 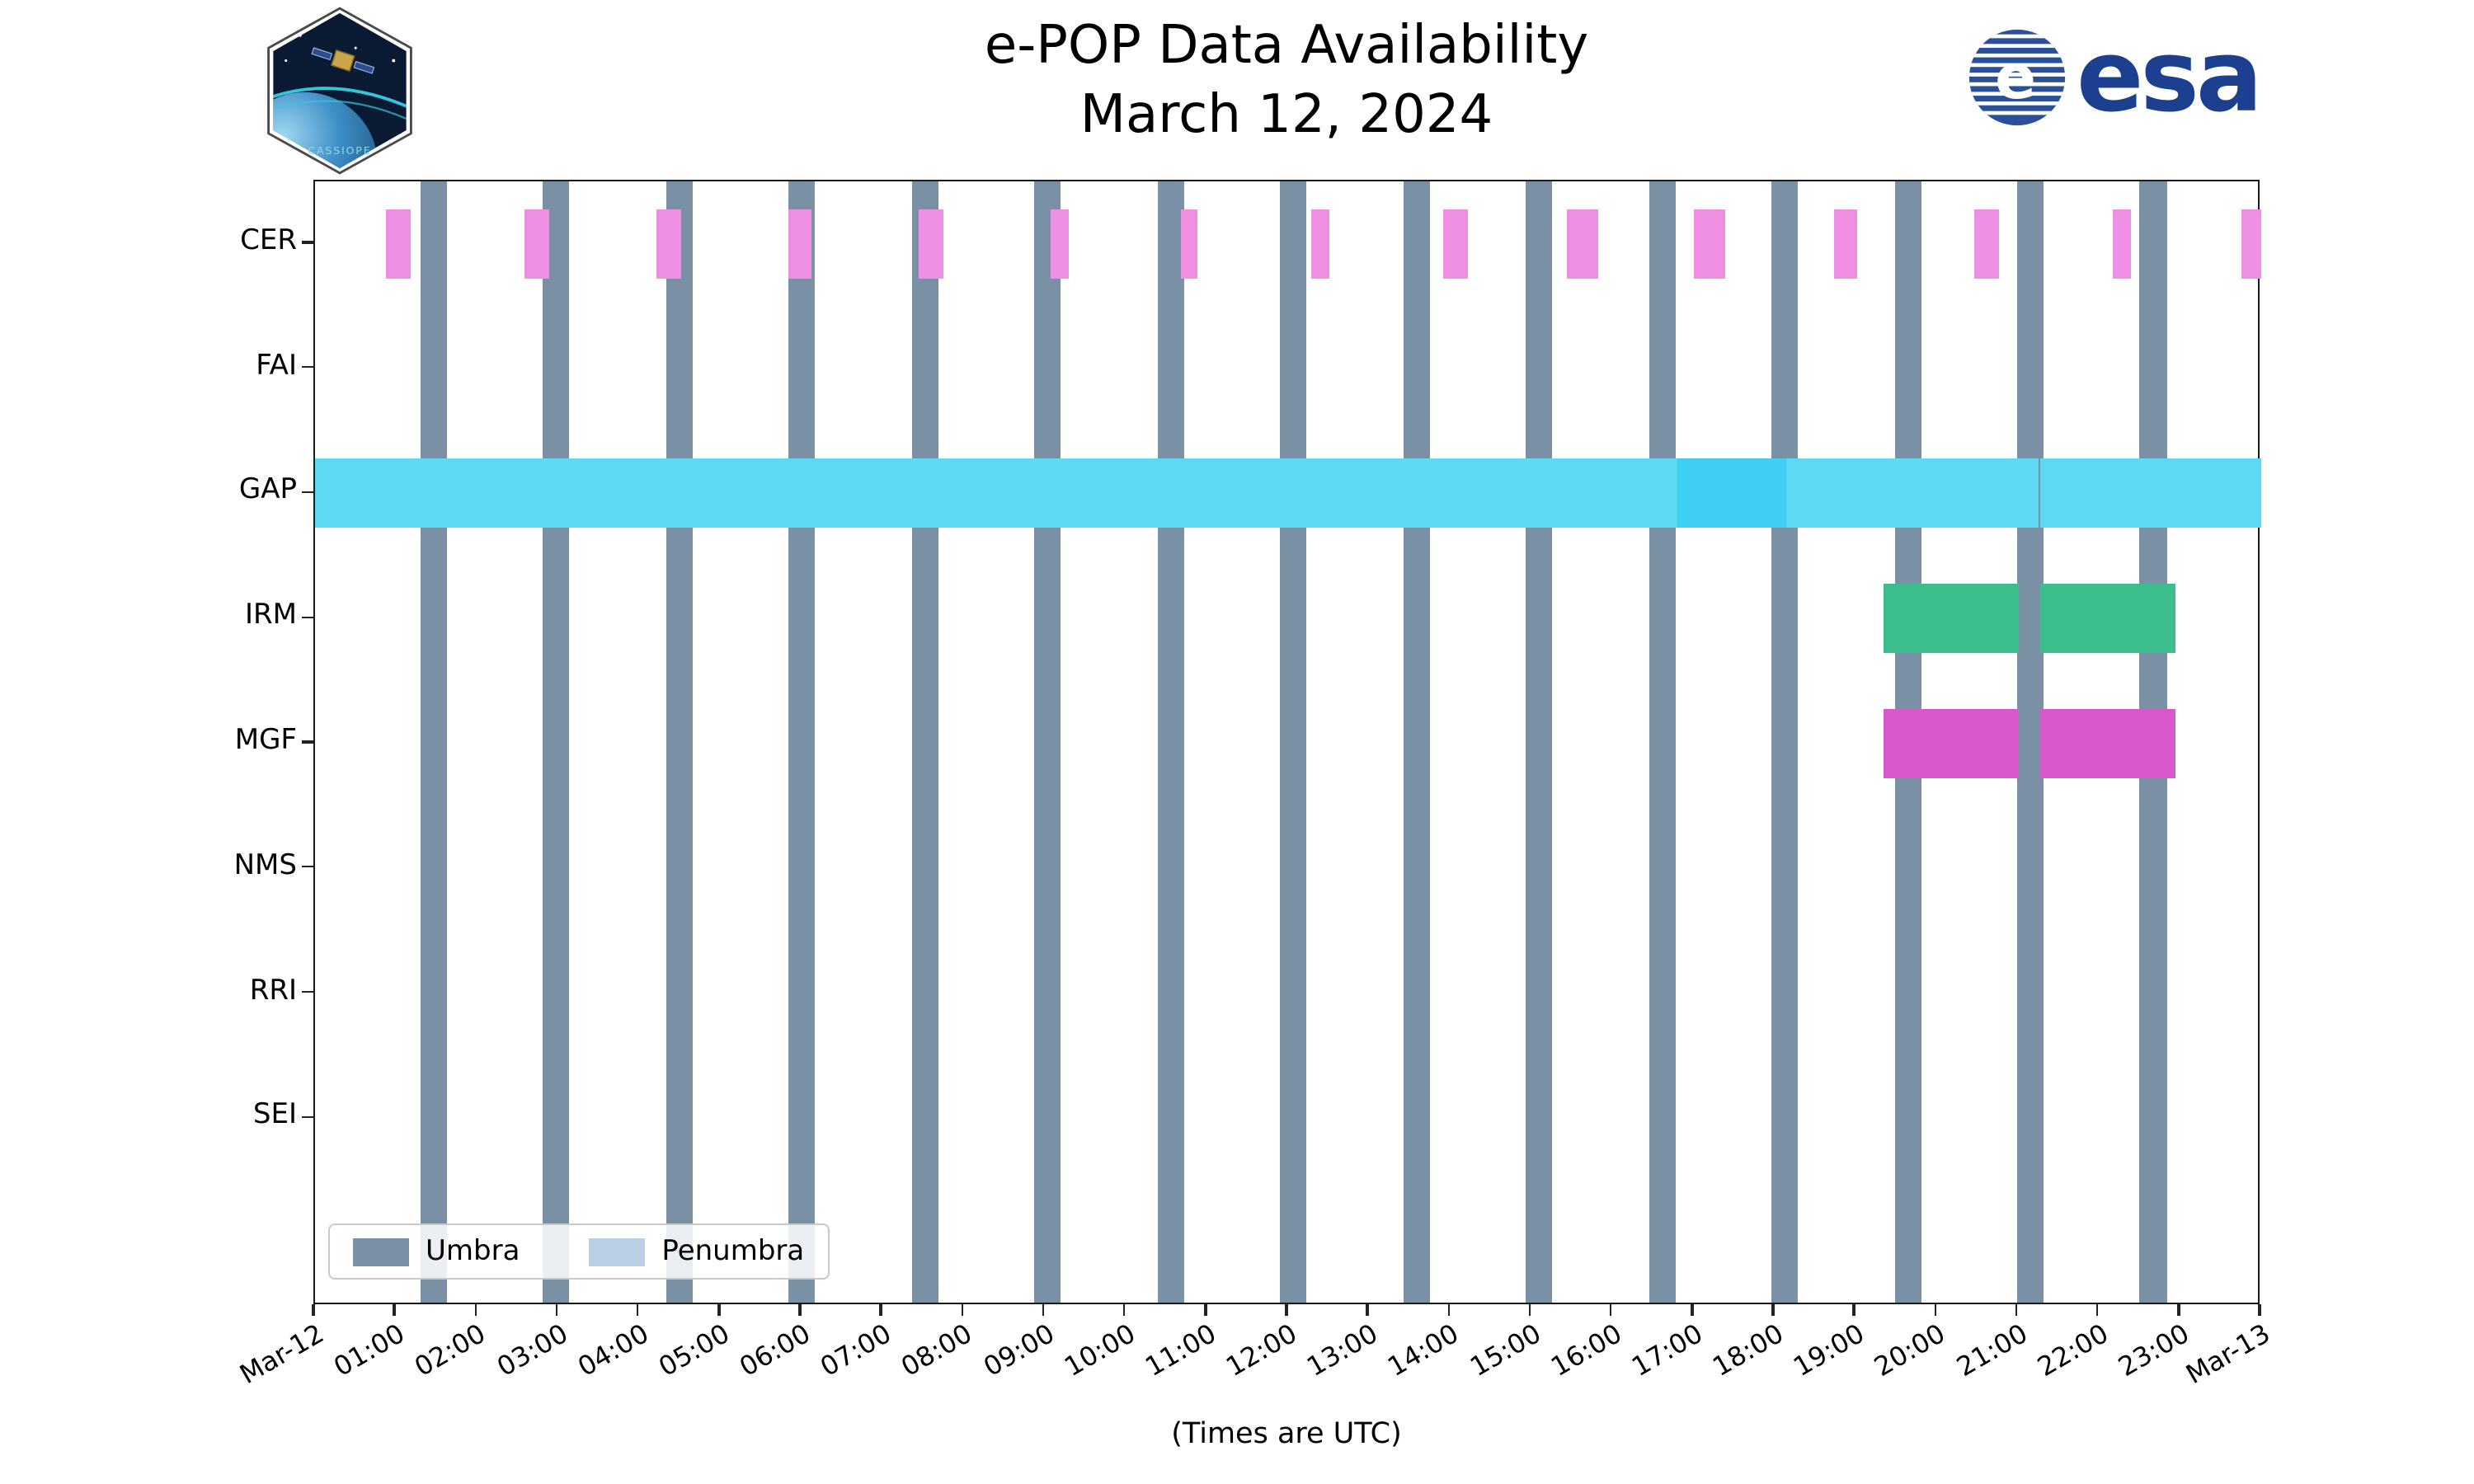 What do you see at coordinates (281, 1354) in the screenshot?
I see `x-tick-label: Mar-12` at bounding box center [281, 1354].